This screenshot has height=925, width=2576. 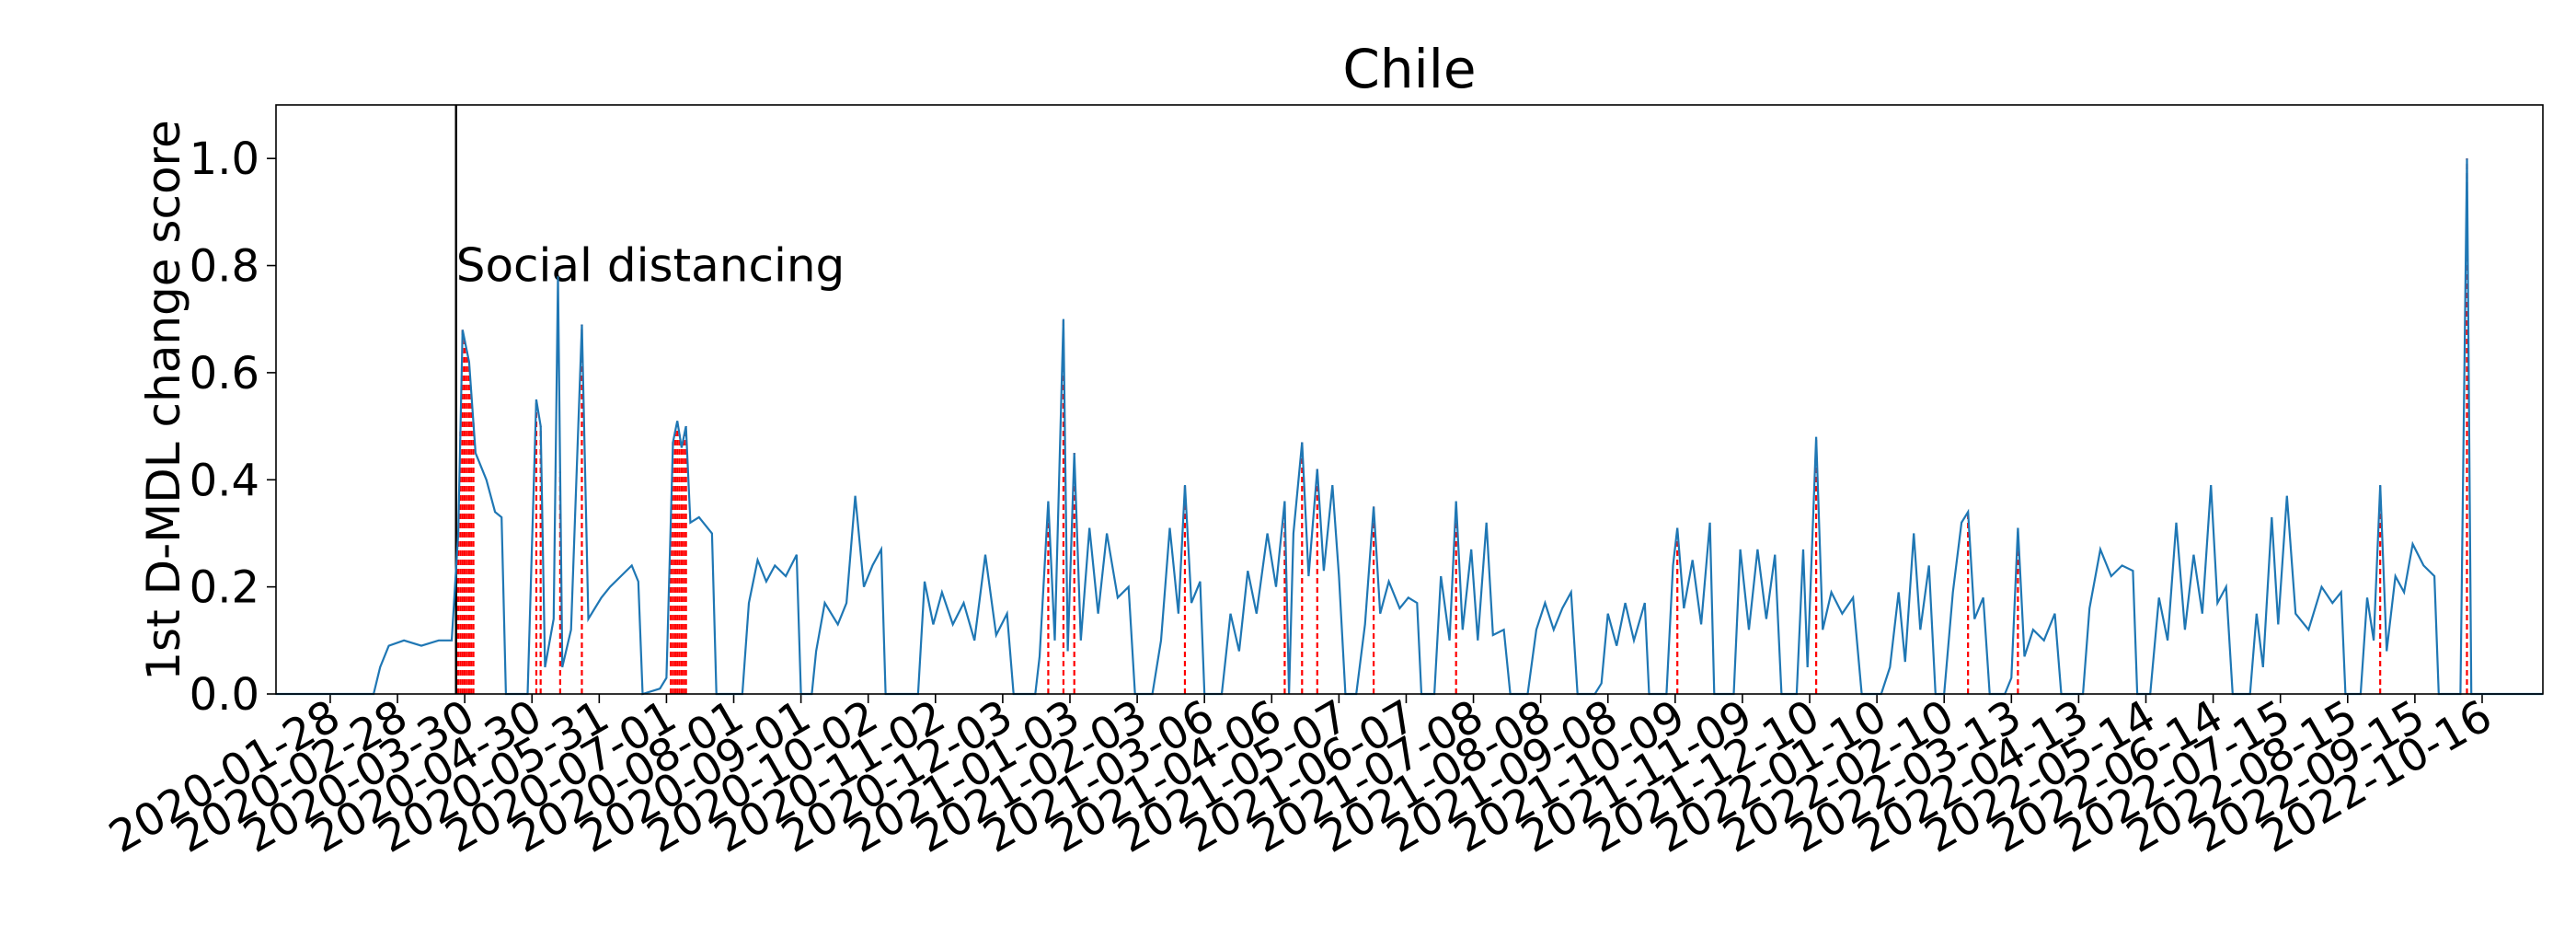 What do you see at coordinates (650, 266) in the screenshot?
I see `annotation-label: Social distancing` at bounding box center [650, 266].